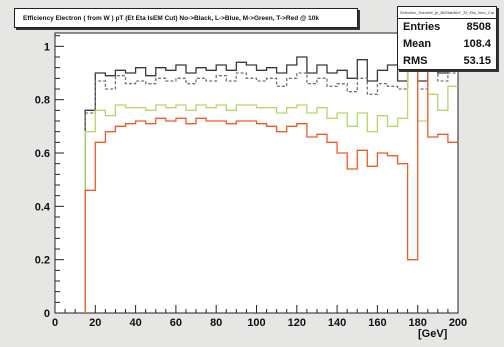 This screenshot has width=504, height=347. I want to click on y-tick-label: 0.8, so click(42, 101).